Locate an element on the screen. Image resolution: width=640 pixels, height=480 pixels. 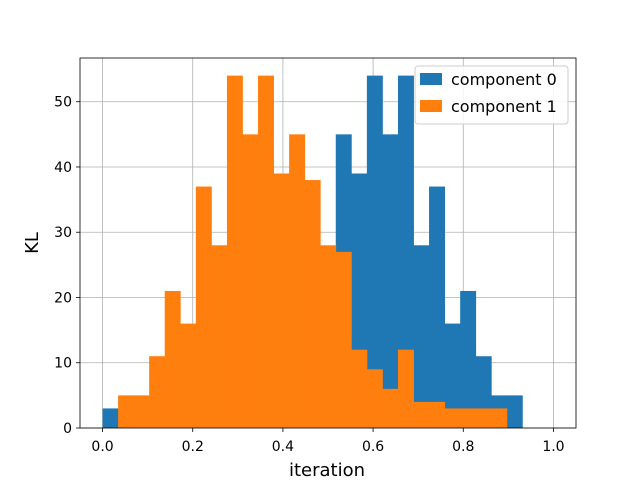
y-axis-label: KL is located at coordinates (32, 243).